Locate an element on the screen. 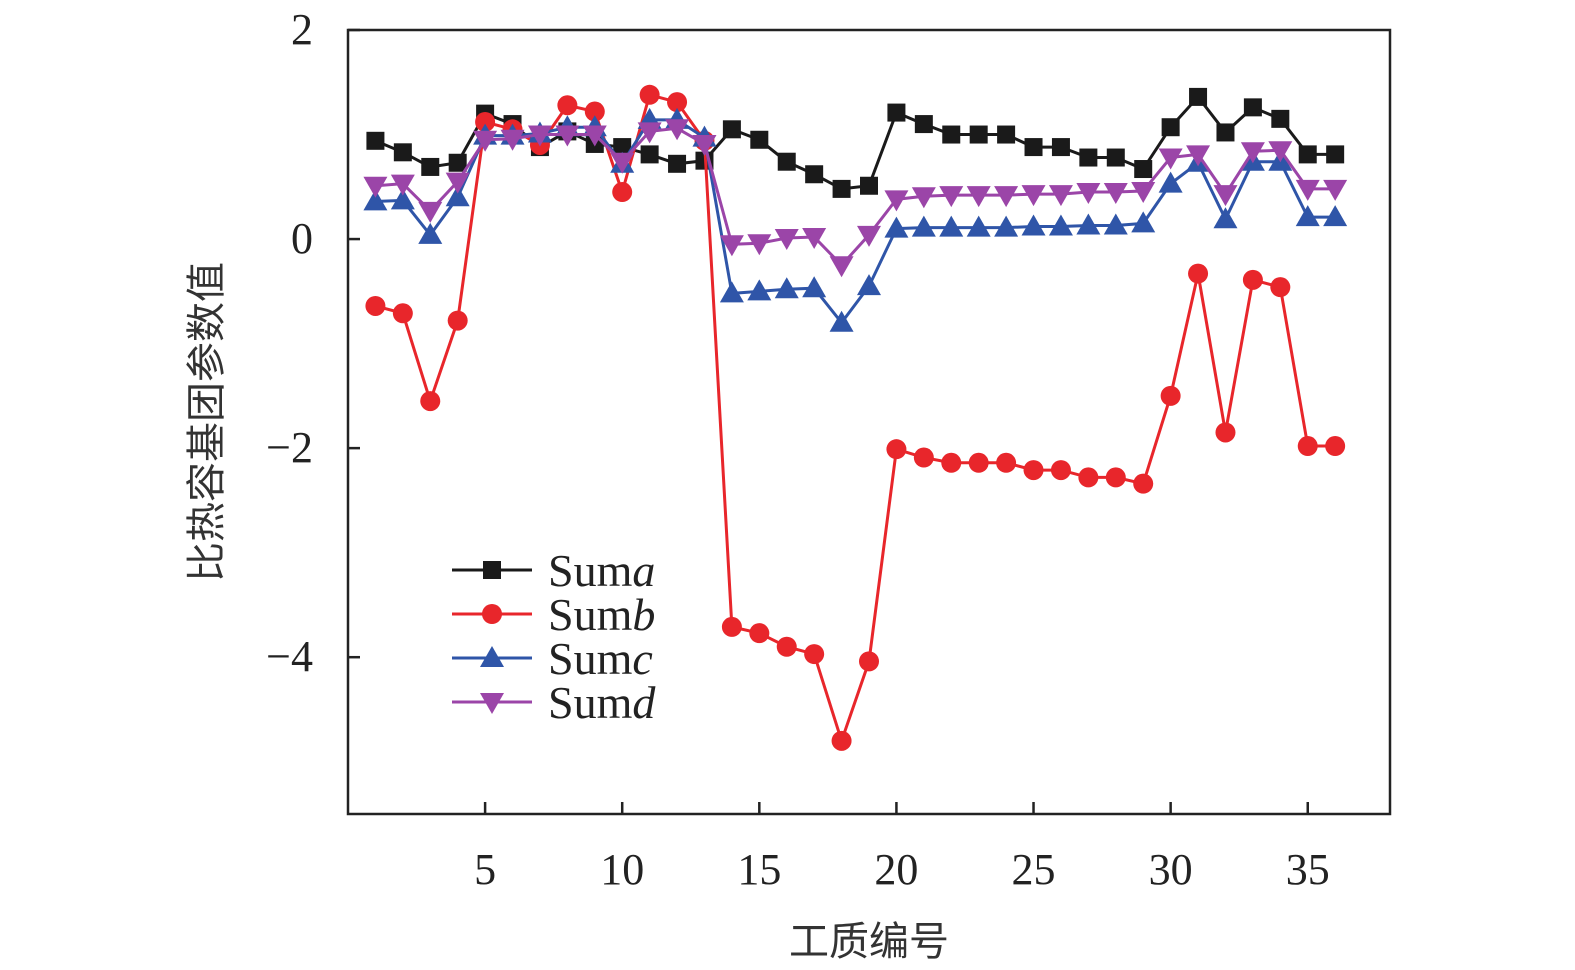 The height and width of the screenshot is (970, 1575). legend-label: Sumd is located at coordinates (602, 702).